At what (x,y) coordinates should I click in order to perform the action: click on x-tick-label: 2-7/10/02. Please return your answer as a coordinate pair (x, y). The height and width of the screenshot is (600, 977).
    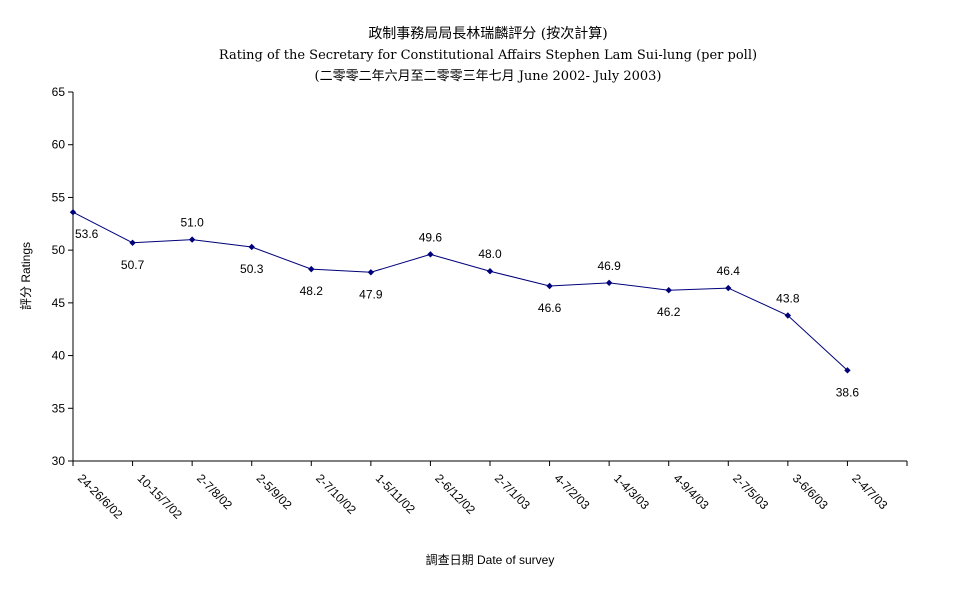
    Looking at the image, I should click on (336, 494).